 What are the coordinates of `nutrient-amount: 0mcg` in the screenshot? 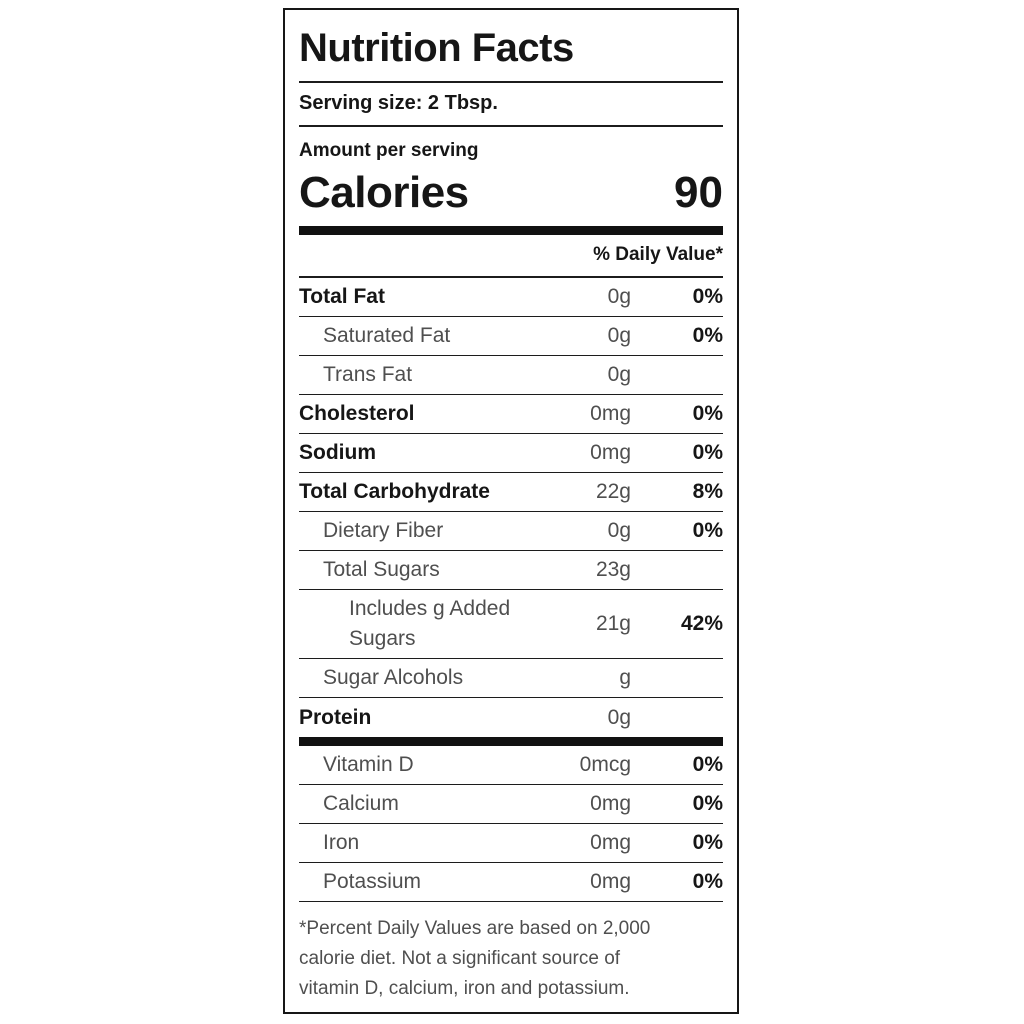 It's located at (605, 764).